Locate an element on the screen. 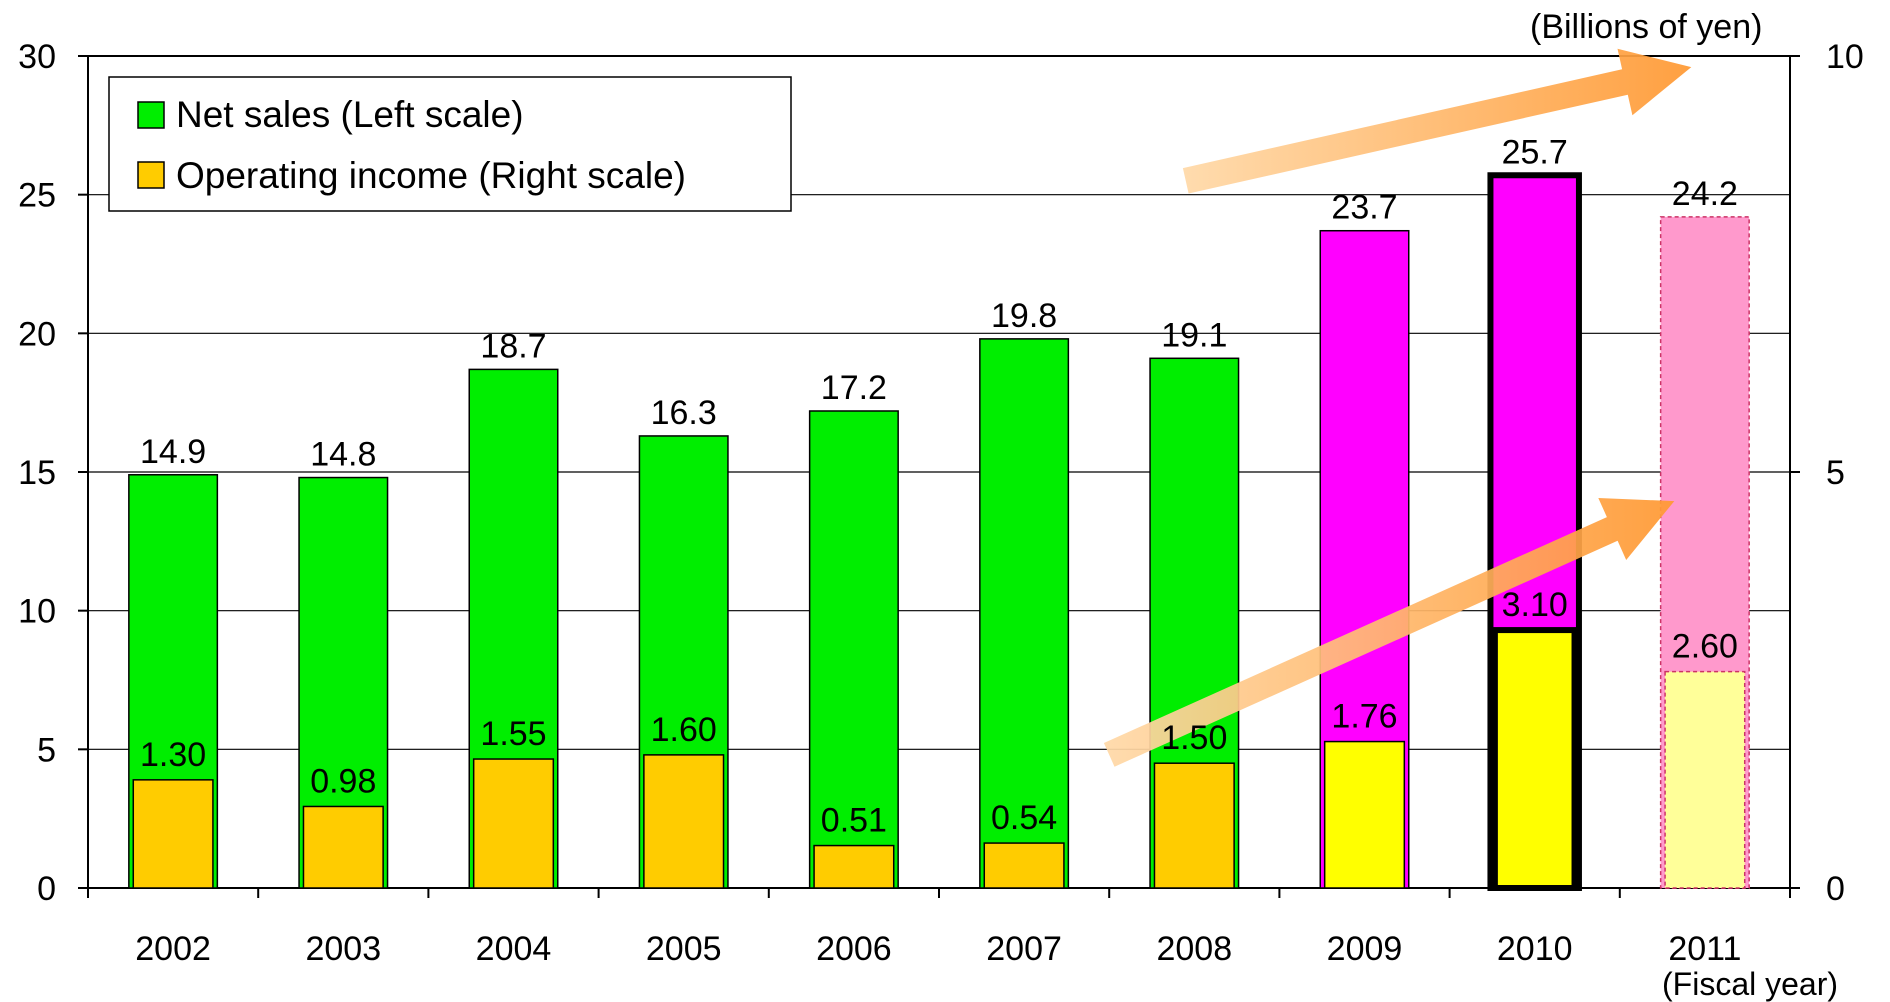 This screenshot has height=1002, width=1890. label-operating-income-2005: 1.60 is located at coordinates (684, 730).